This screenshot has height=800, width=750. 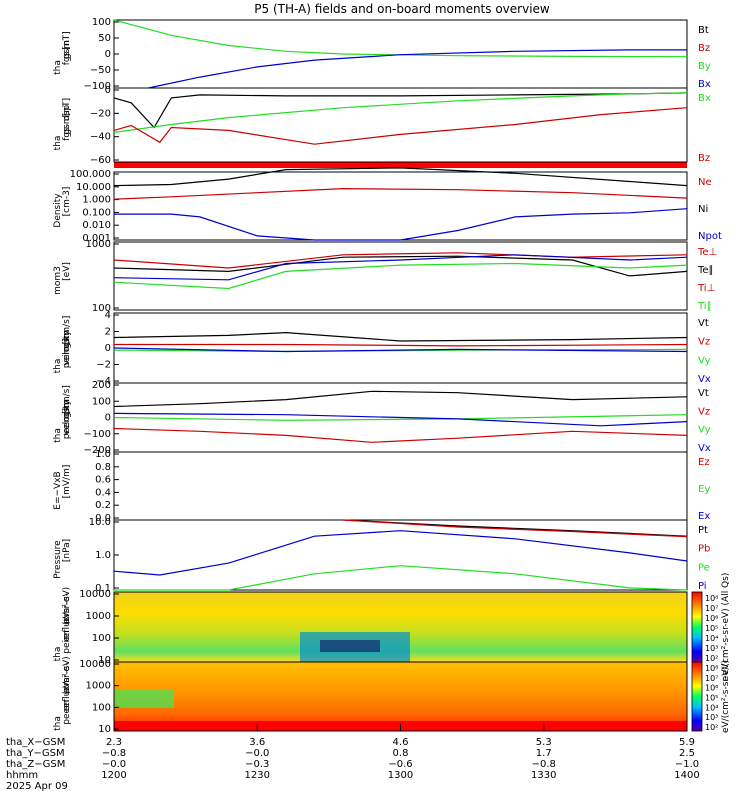 What do you see at coordinates (704, 411) in the screenshot?
I see `legend-entry: Vz` at bounding box center [704, 411].